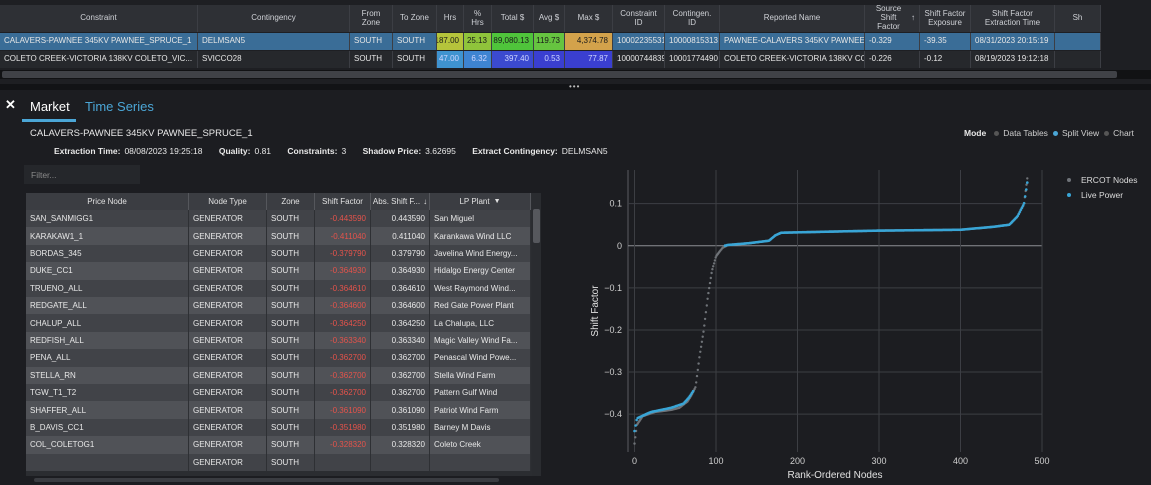 The height and width of the screenshot is (485, 1151). Describe the element at coordinates (1080, 133) in the screenshot. I see `mode-option-label: Split View` at that location.